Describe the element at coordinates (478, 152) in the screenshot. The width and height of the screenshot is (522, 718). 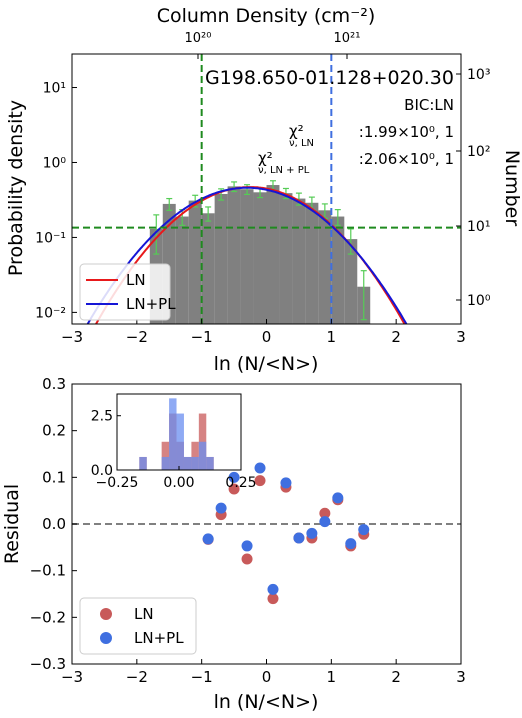
I see `right-y-tick-label: 10²` at that location.